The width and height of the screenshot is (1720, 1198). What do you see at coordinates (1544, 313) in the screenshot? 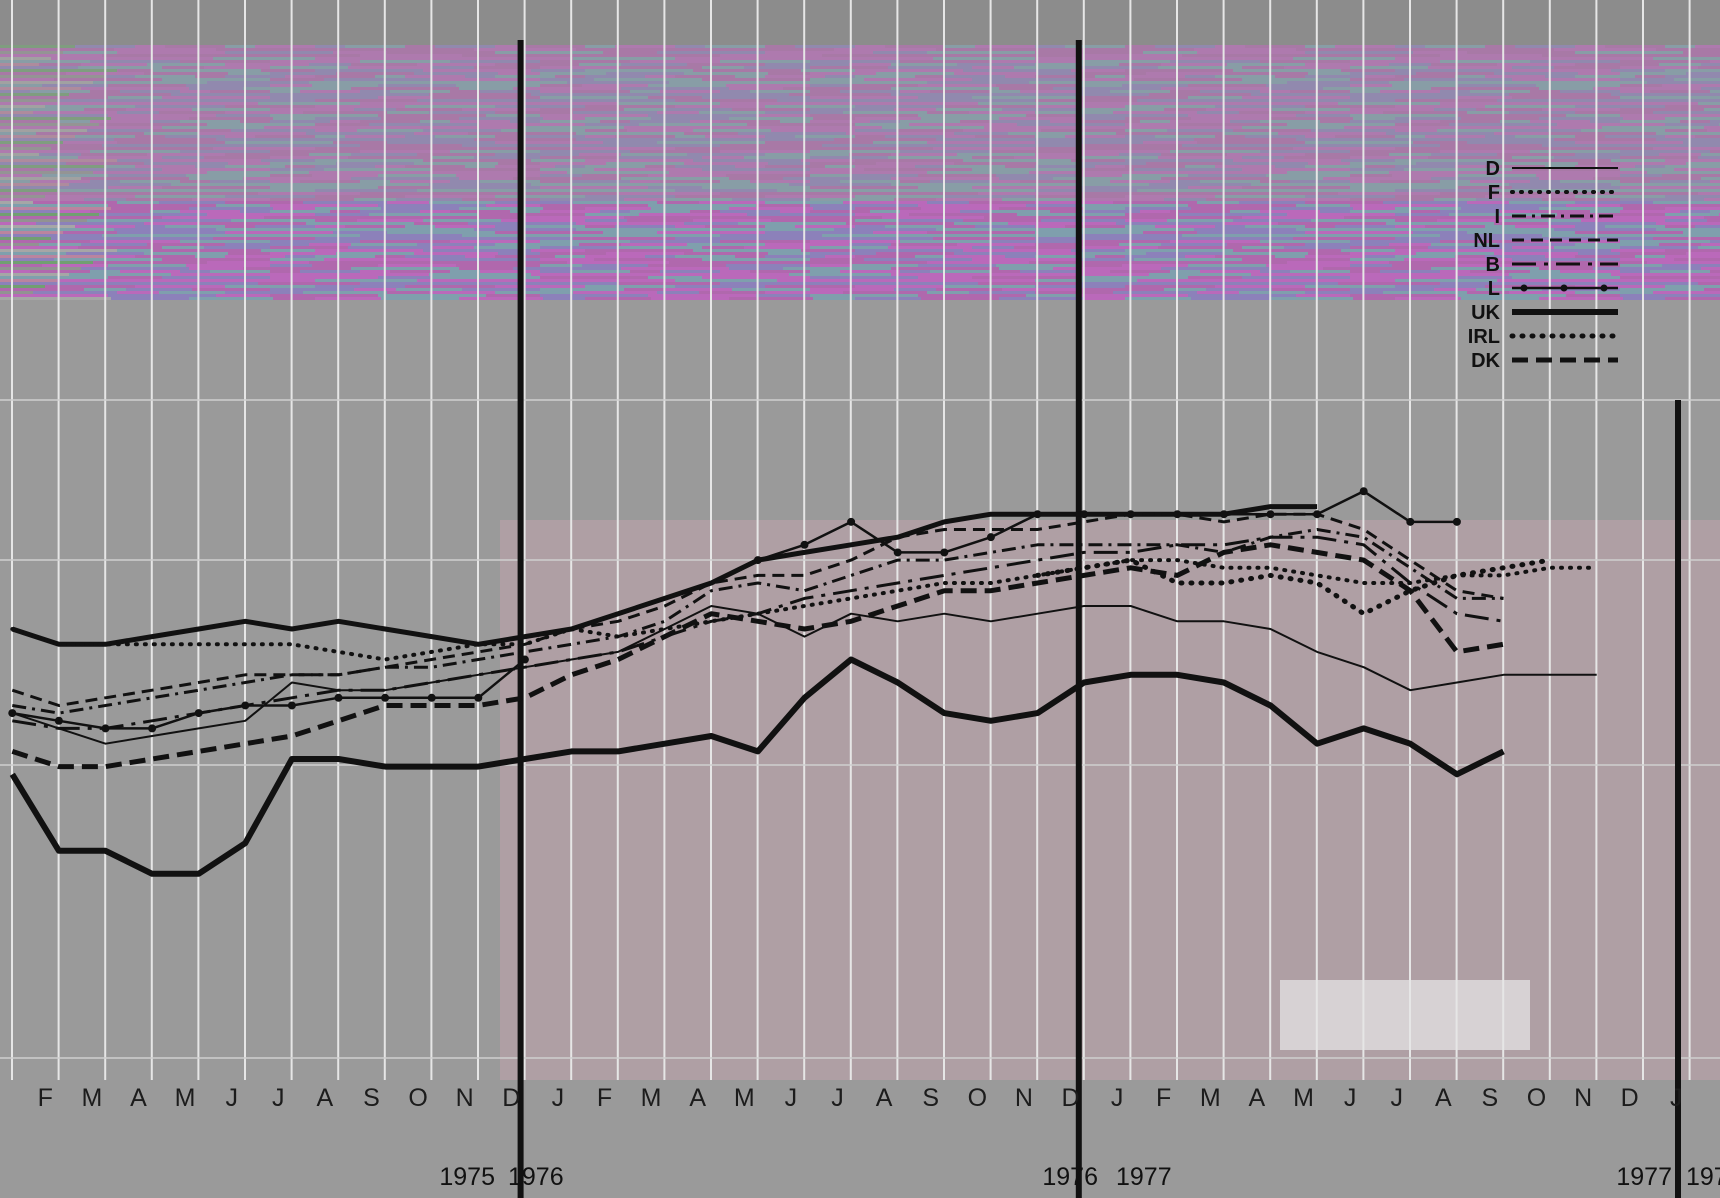
I see `legend-item: UK` at bounding box center [1544, 313].